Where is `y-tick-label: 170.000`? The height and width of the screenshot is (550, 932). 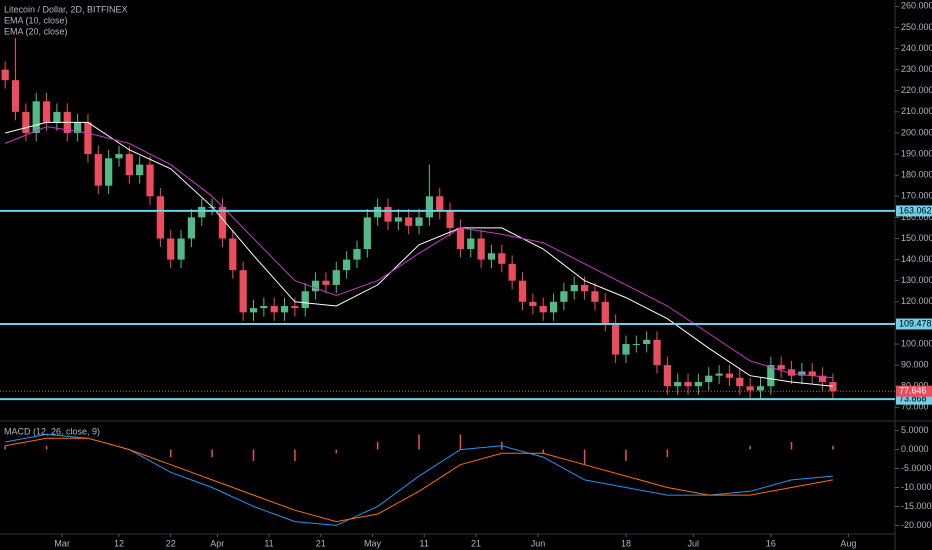 y-tick-label: 170.000 is located at coordinates (916, 196).